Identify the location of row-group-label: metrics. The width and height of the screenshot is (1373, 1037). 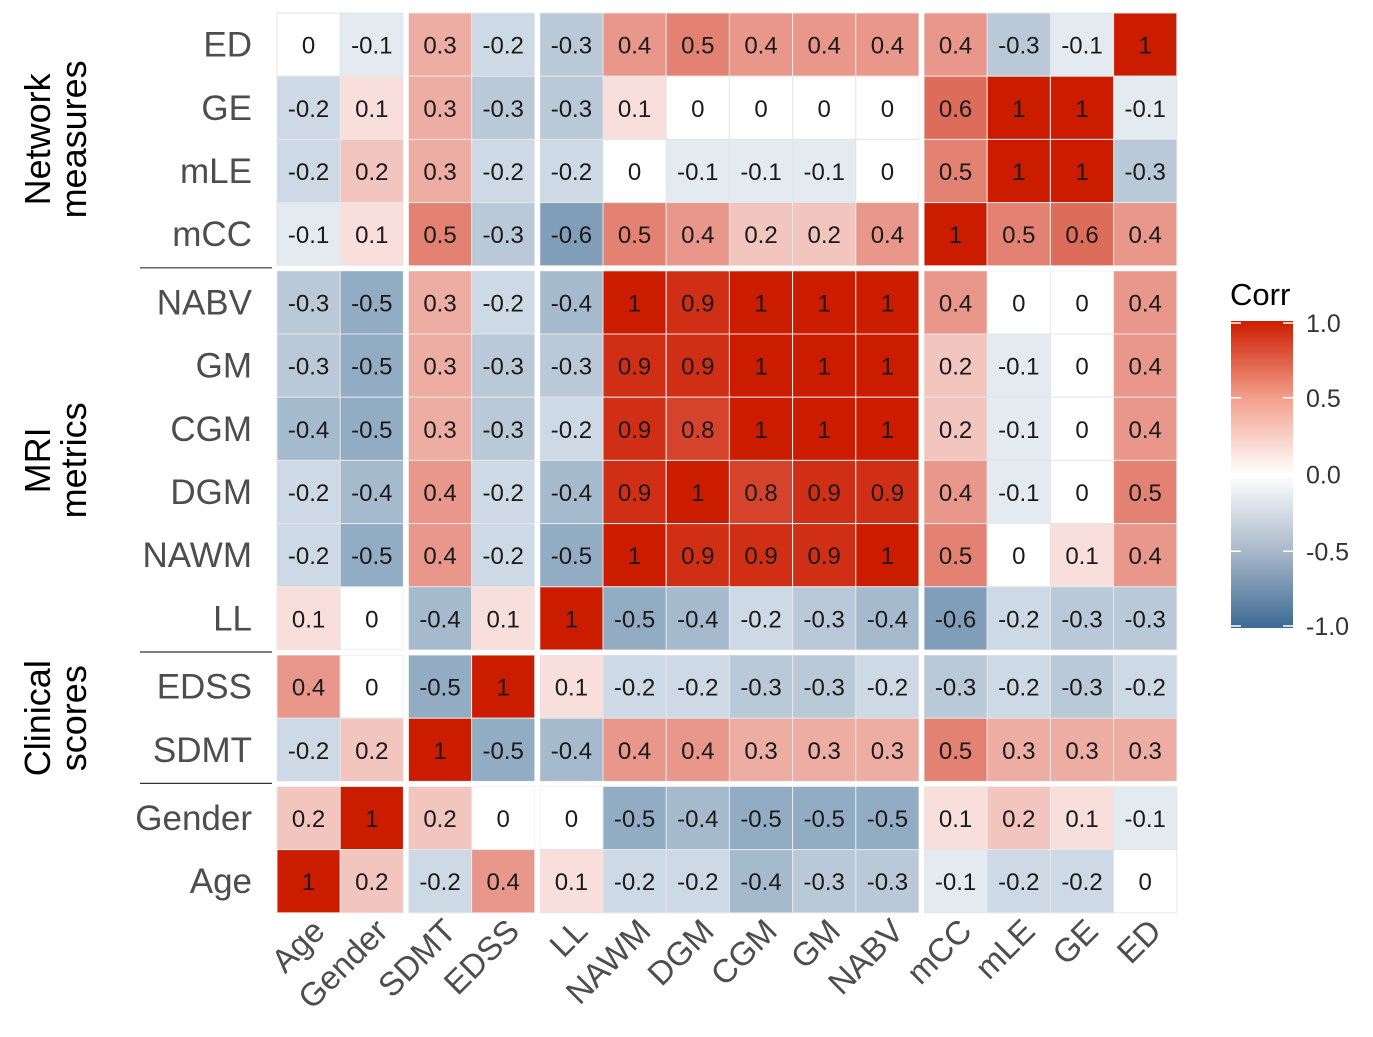
(73, 460).